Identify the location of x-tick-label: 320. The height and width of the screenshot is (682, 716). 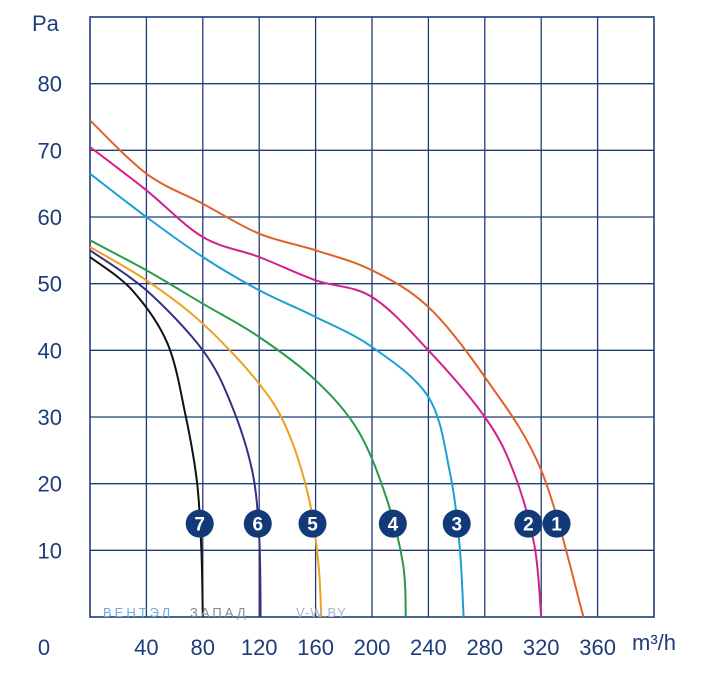
(541, 647).